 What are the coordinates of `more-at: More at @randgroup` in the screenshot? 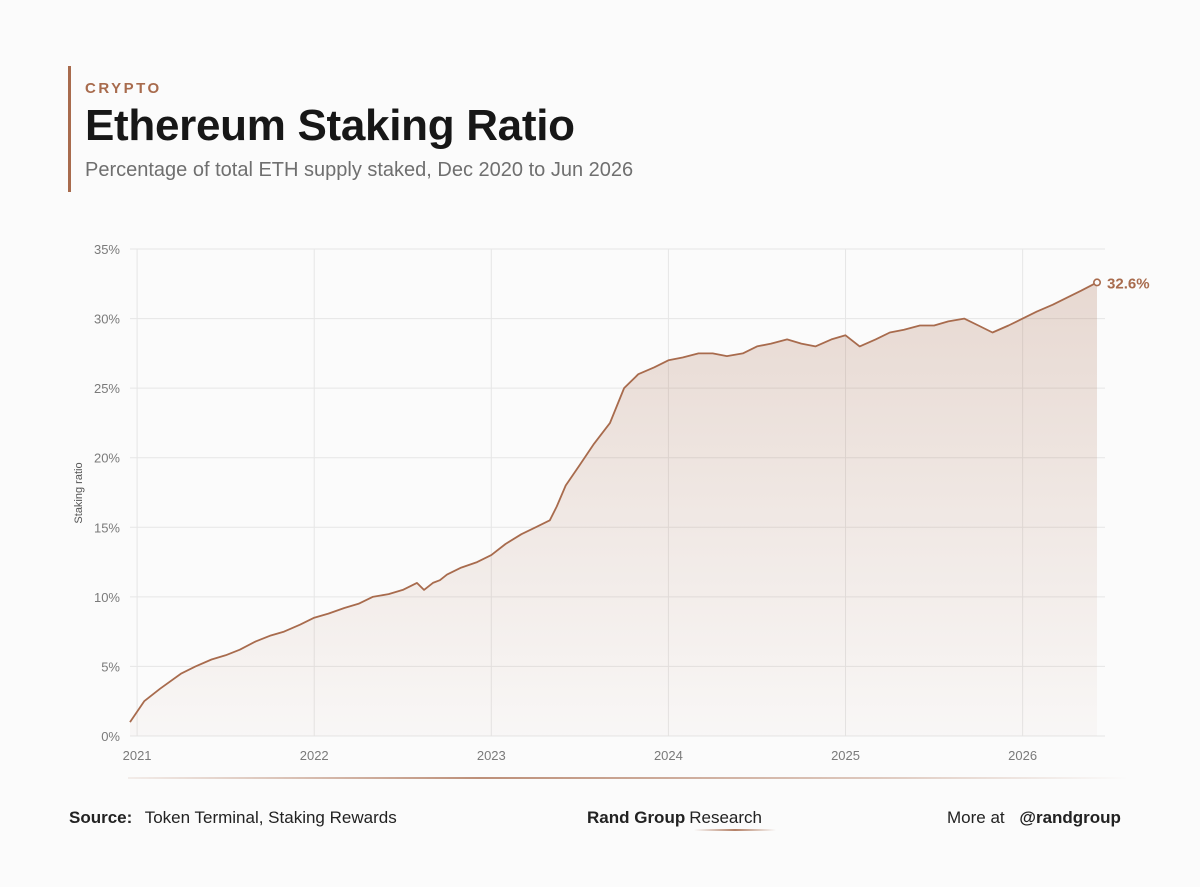 It's located at (1034, 818).